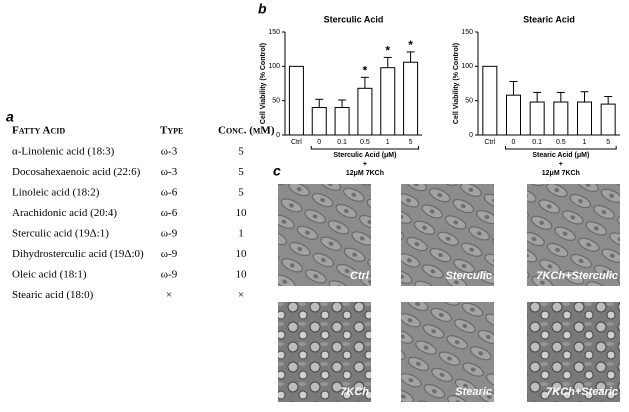 The width and height of the screenshot is (629, 412). What do you see at coordinates (53, 295) in the screenshot?
I see `table-cell: Stearic acid (18:0)` at bounding box center [53, 295].